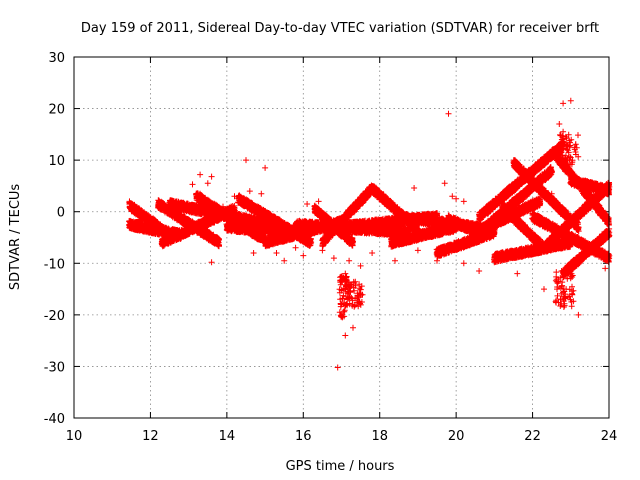 The height and width of the screenshot is (480, 640). Describe the element at coordinates (74, 436) in the screenshot. I see `x-tick-label: 10` at that location.